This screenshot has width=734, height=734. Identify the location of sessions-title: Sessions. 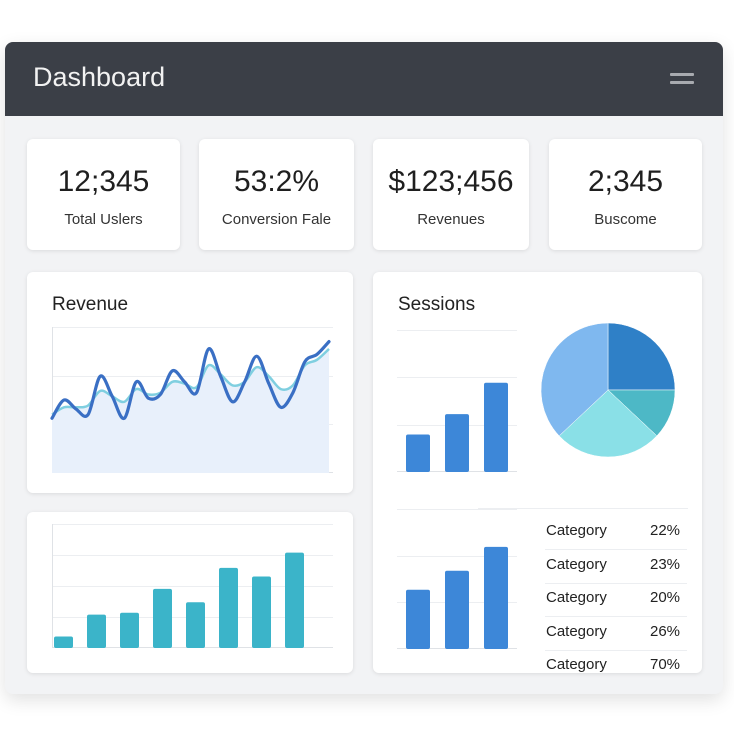
(437, 304).